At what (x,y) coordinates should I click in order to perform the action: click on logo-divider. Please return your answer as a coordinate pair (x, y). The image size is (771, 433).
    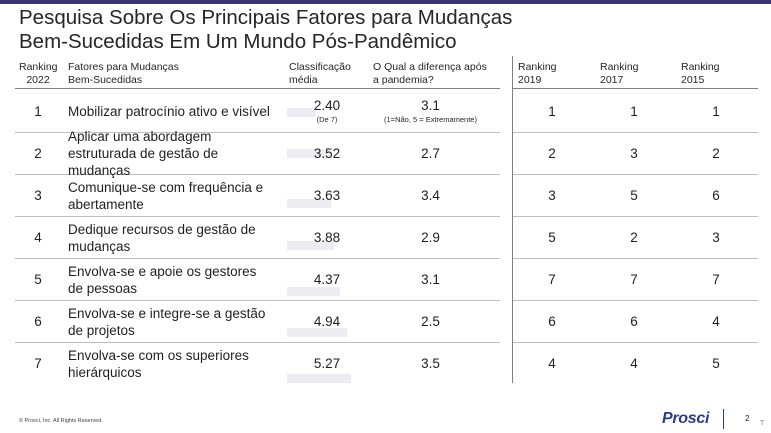
    Looking at the image, I should click on (723, 419).